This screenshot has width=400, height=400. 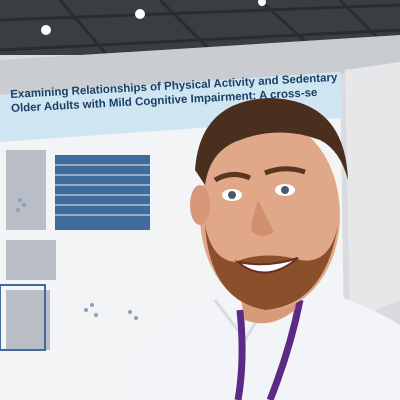 What do you see at coordinates (153, 17) in the screenshot?
I see `ceiling-lights` at bounding box center [153, 17].